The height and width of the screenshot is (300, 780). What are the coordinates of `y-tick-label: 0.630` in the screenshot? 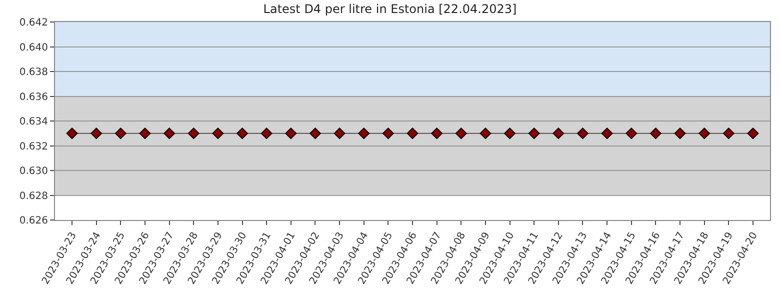 It's located at (33, 171).